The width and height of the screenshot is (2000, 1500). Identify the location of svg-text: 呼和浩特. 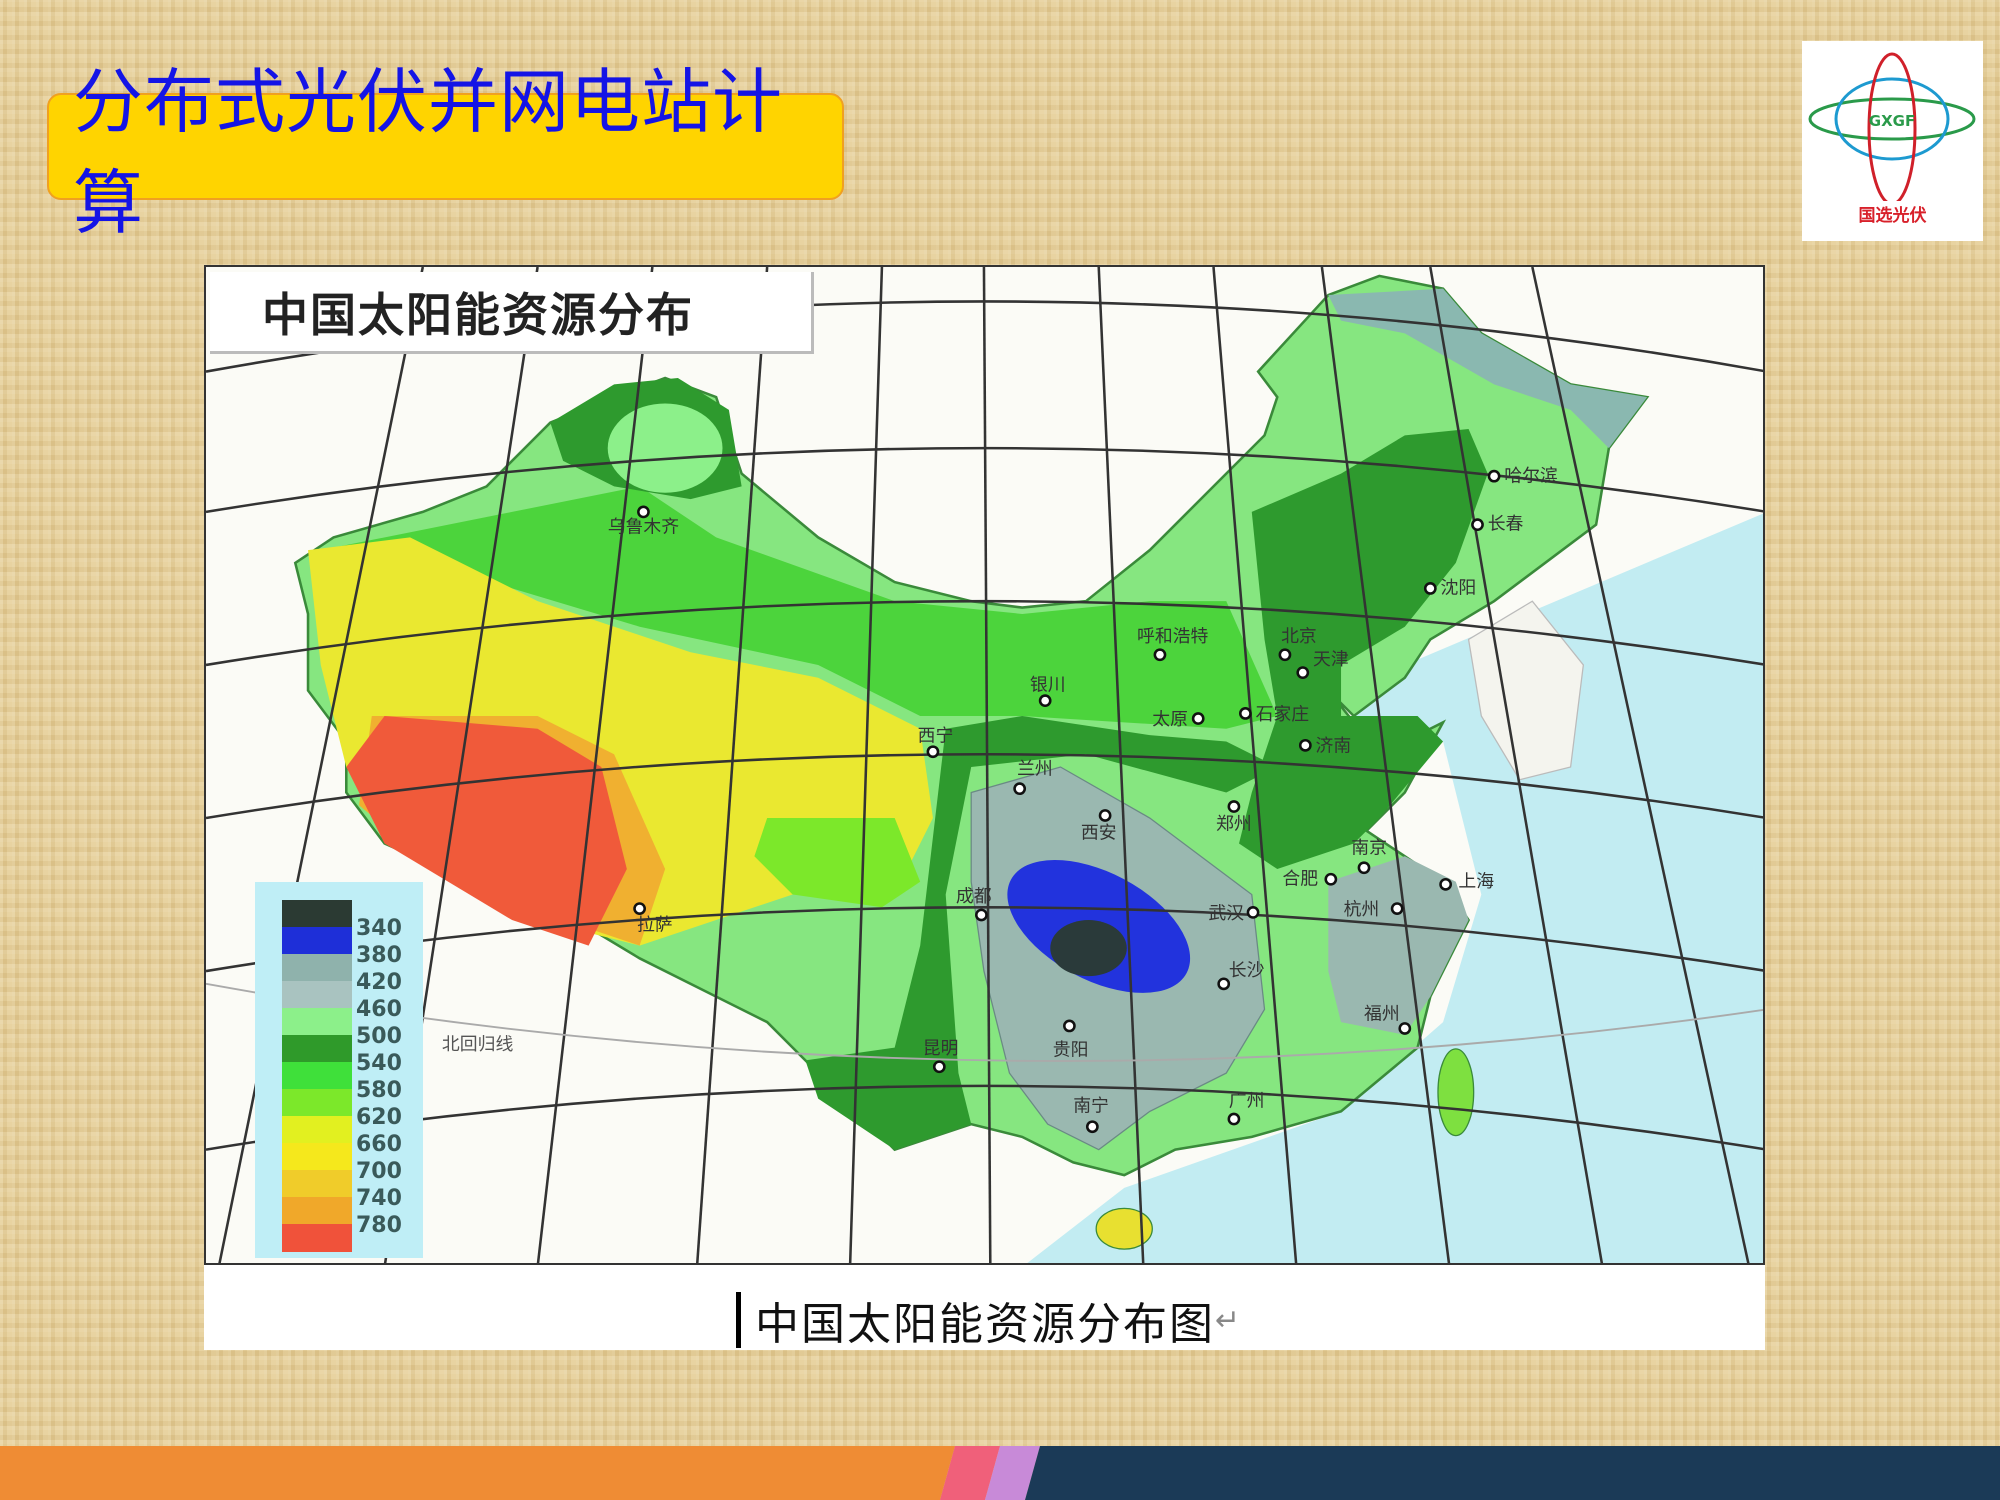
(1173, 636).